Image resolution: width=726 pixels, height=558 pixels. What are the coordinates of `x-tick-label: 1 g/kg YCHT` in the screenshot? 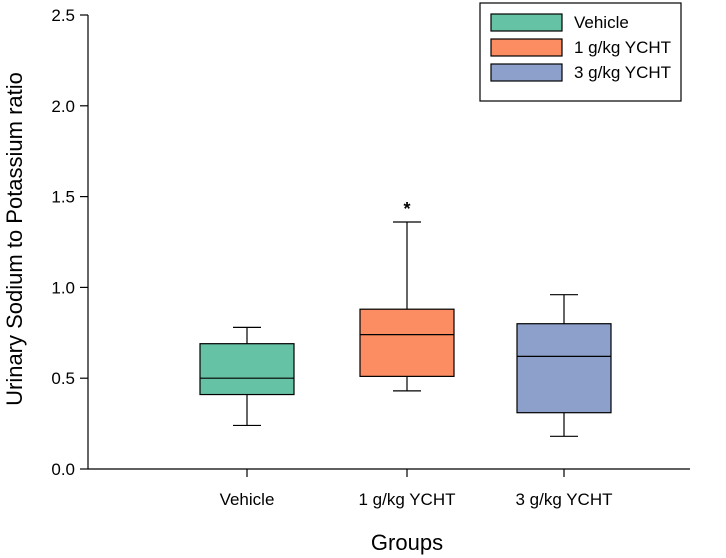 It's located at (406, 499).